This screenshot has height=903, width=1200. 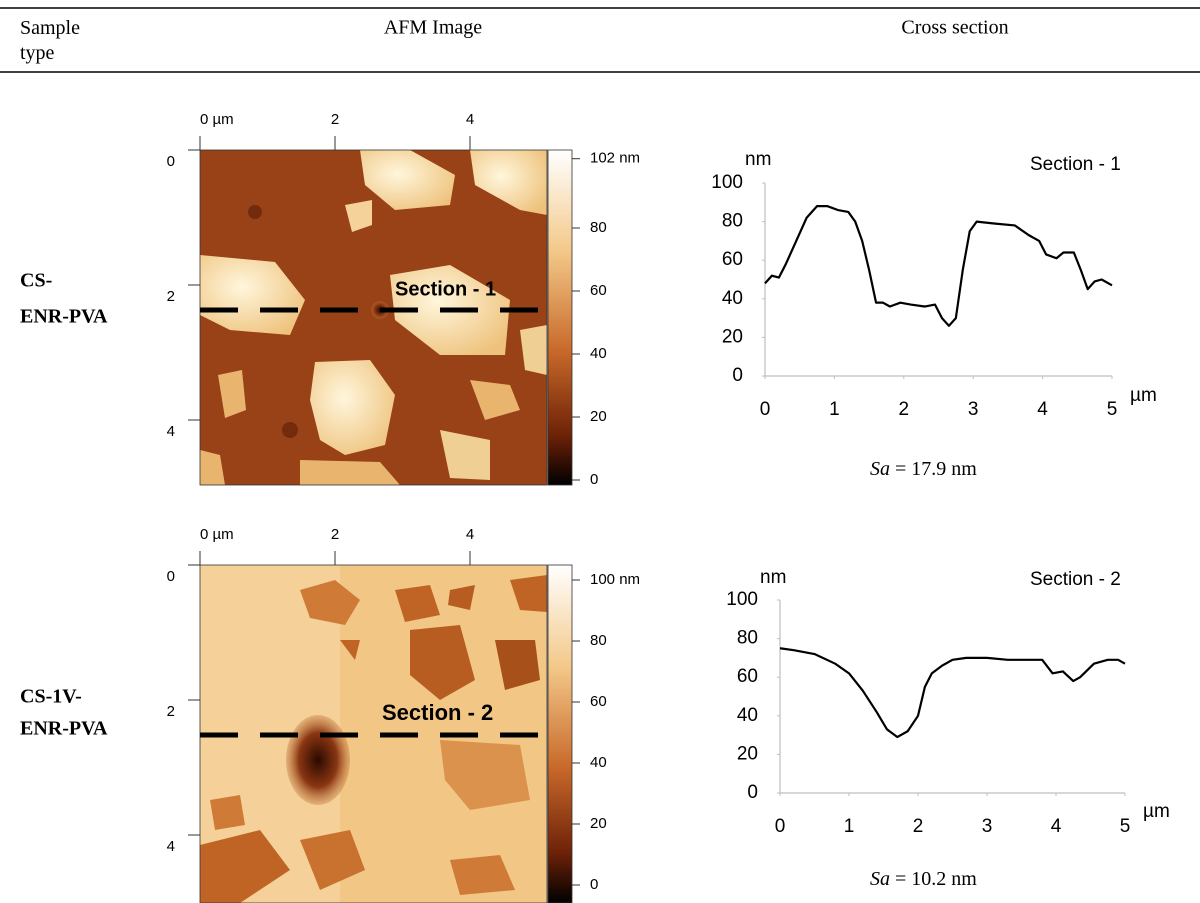 What do you see at coordinates (954, 28) in the screenshot?
I see `column-header: Cross section` at bounding box center [954, 28].